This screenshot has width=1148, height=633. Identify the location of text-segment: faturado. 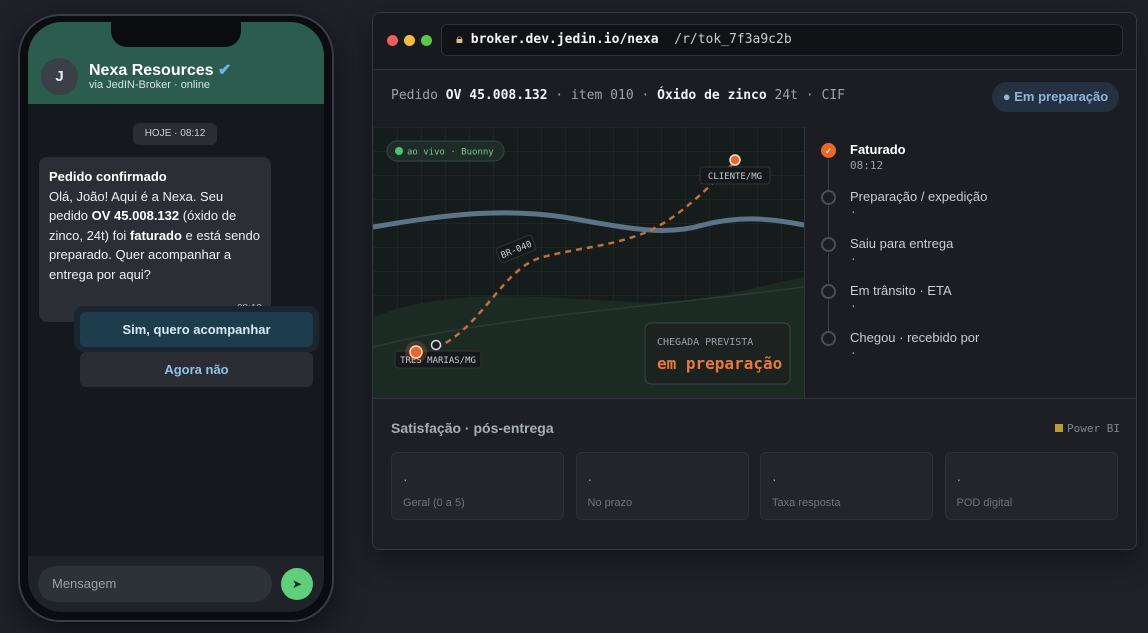
(155, 235).